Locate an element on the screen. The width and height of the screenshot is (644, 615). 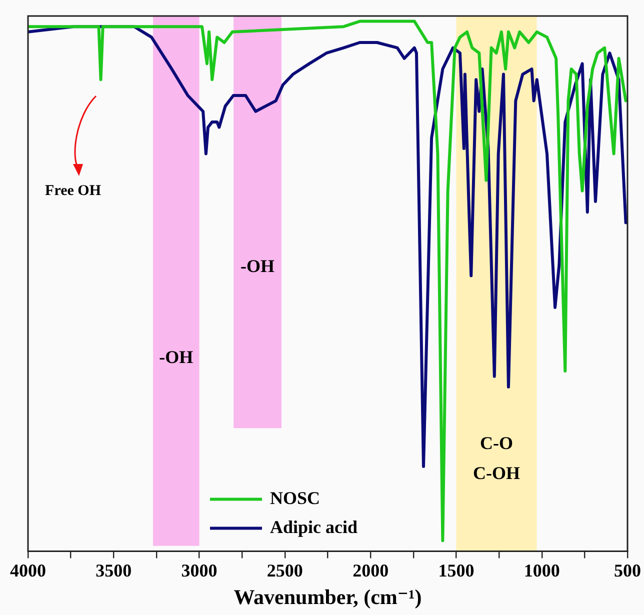
band-label: C-O C-OH is located at coordinates (496, 457).